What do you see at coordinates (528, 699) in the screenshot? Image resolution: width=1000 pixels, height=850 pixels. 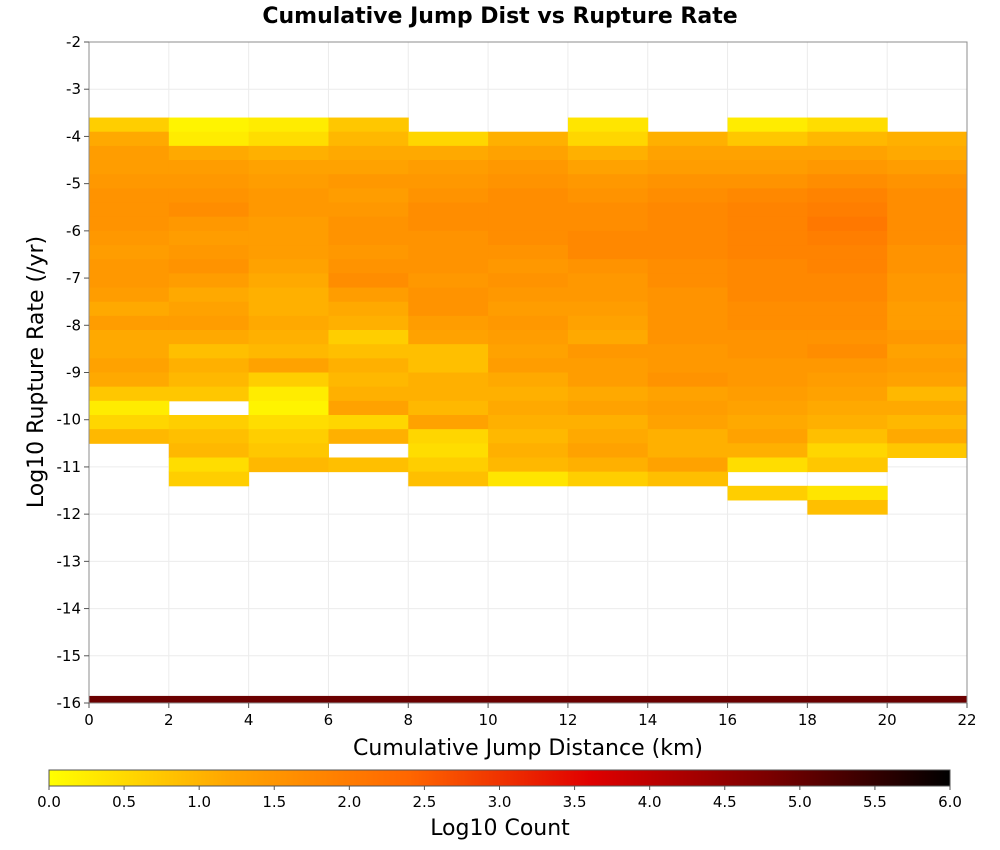 I see `heatmap-bottom-row` at bounding box center [528, 699].